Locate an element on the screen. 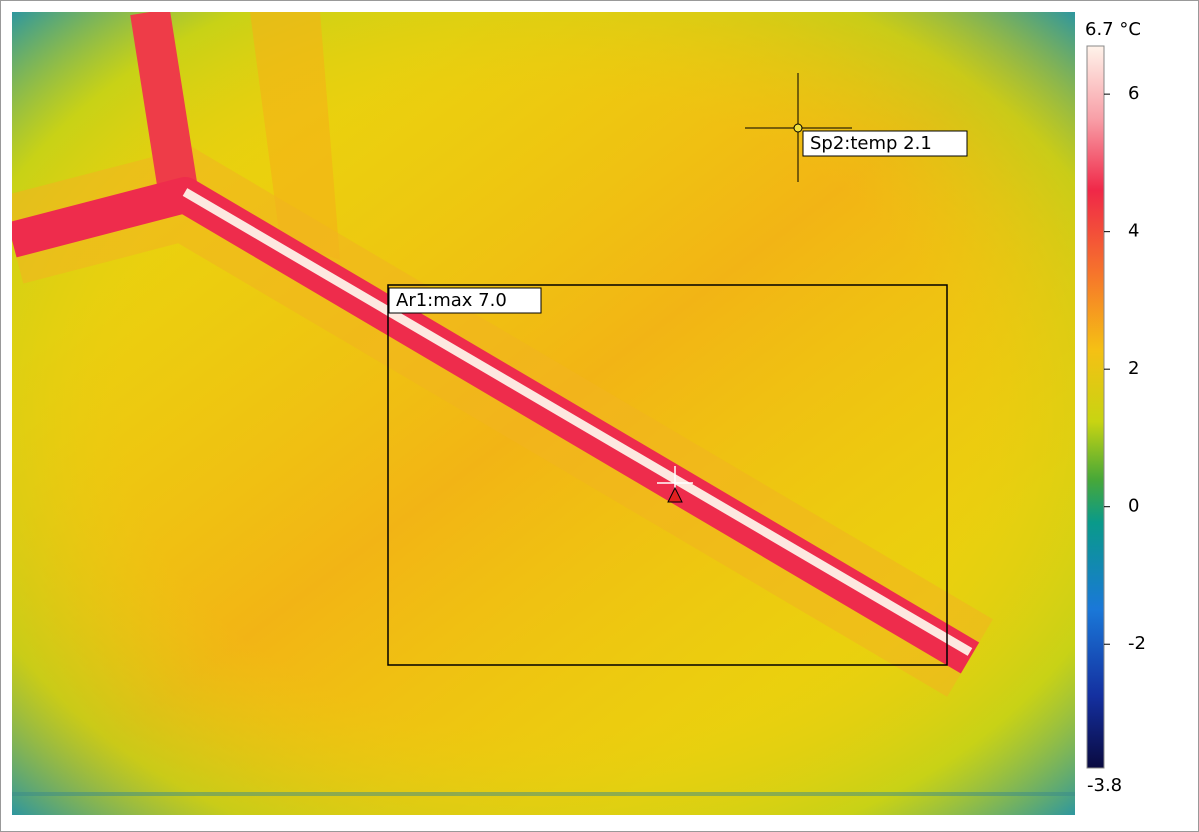 This screenshot has width=1199, height=832. tick-label: 2 is located at coordinates (1133, 368).